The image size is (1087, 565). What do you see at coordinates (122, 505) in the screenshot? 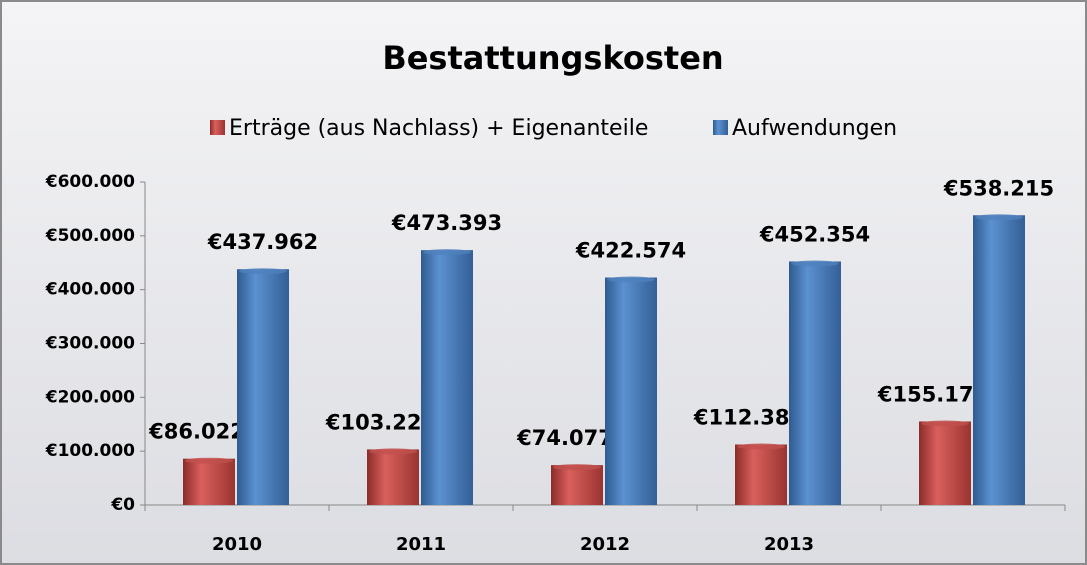
I see `y-tick-label: €0` at bounding box center [122, 505].